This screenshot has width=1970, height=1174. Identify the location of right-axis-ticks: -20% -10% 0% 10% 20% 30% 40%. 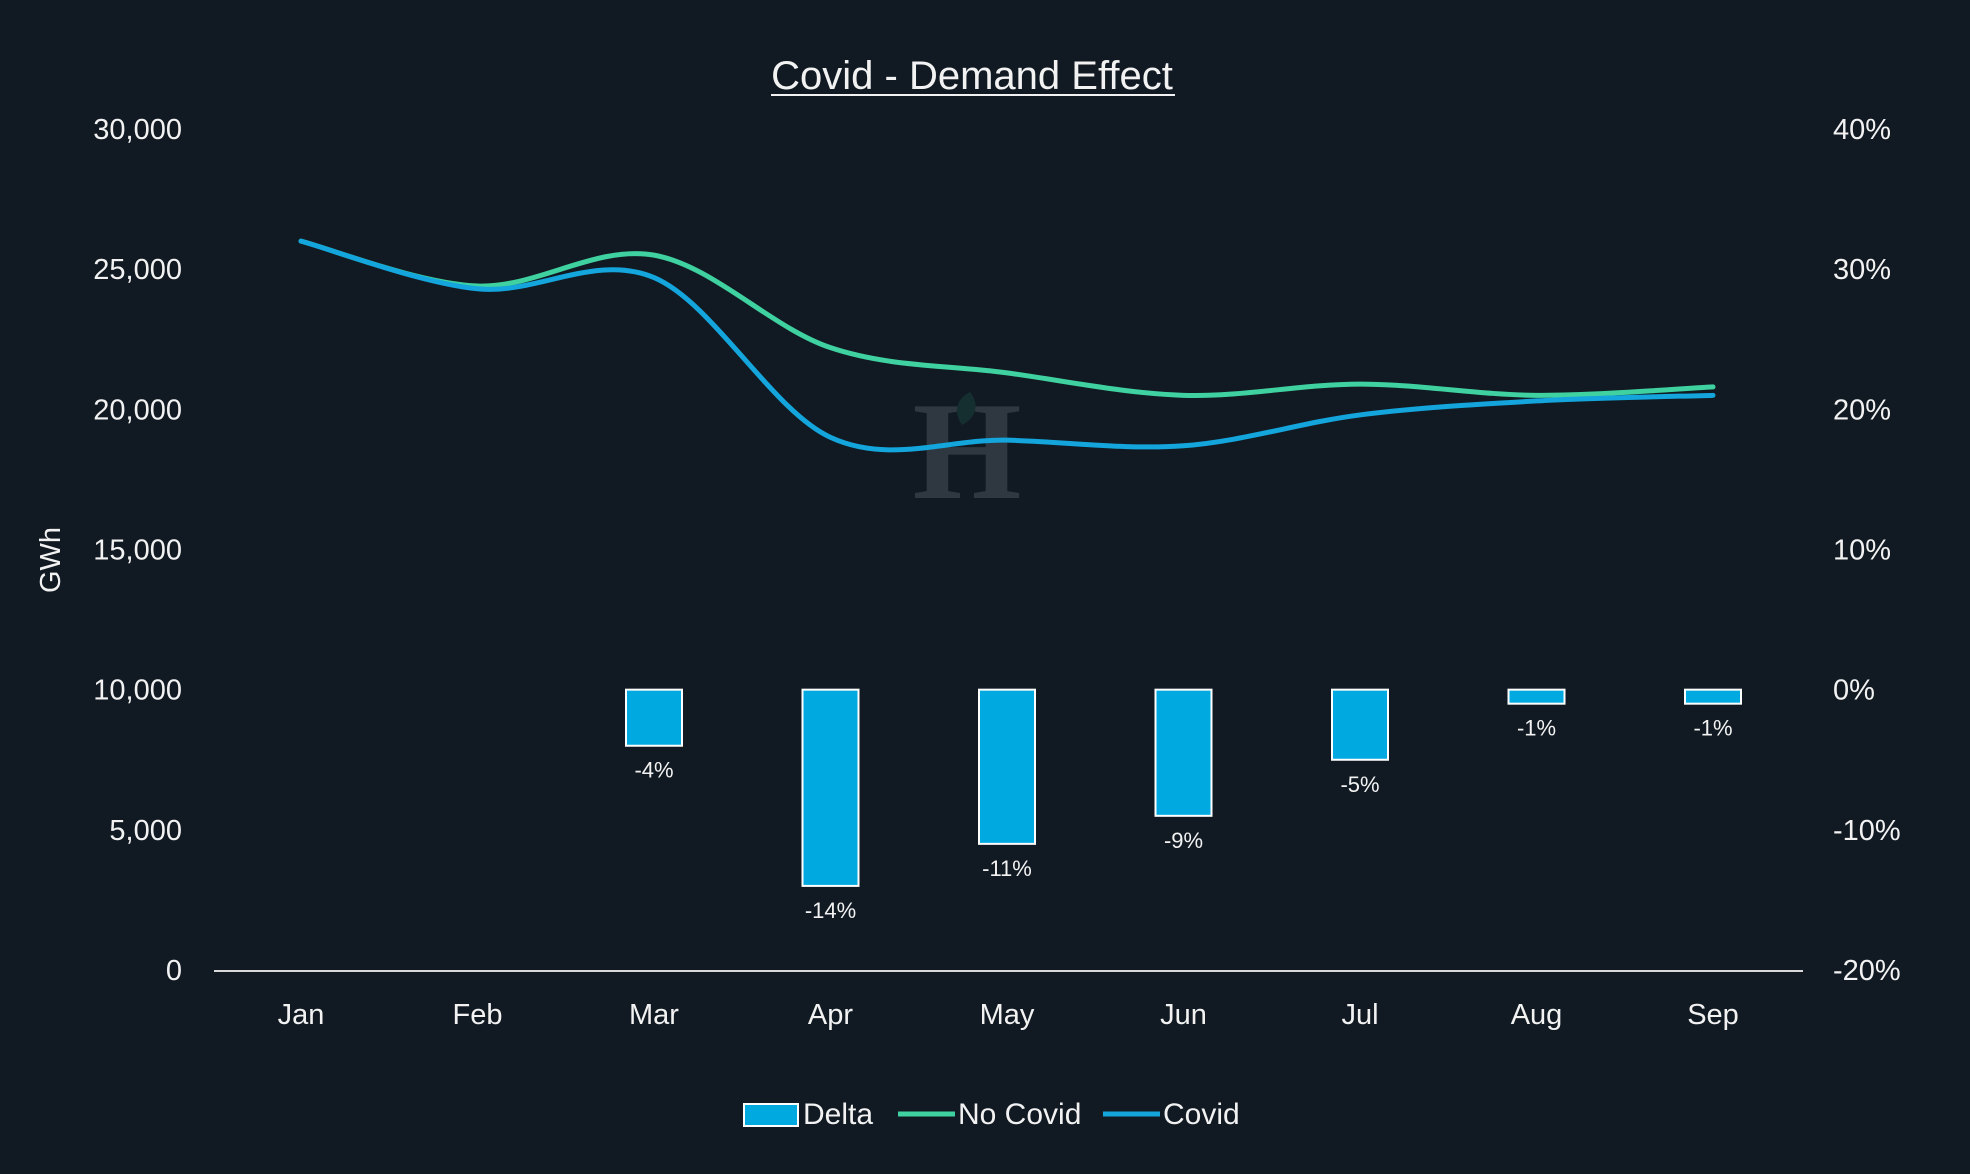
(1867, 550).